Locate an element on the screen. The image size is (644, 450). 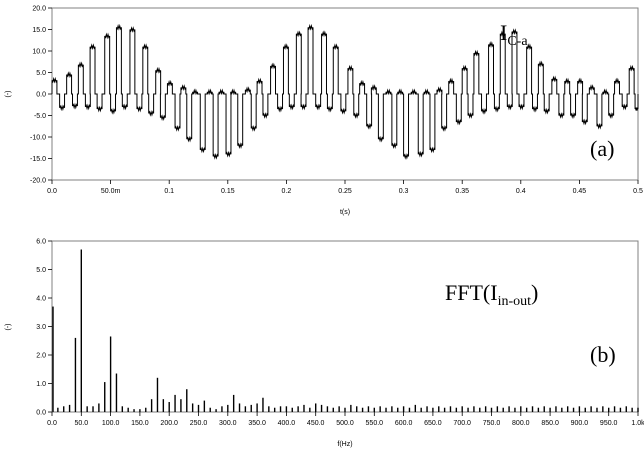
y-axis-label-b: (-) is located at coordinates (8, 327).